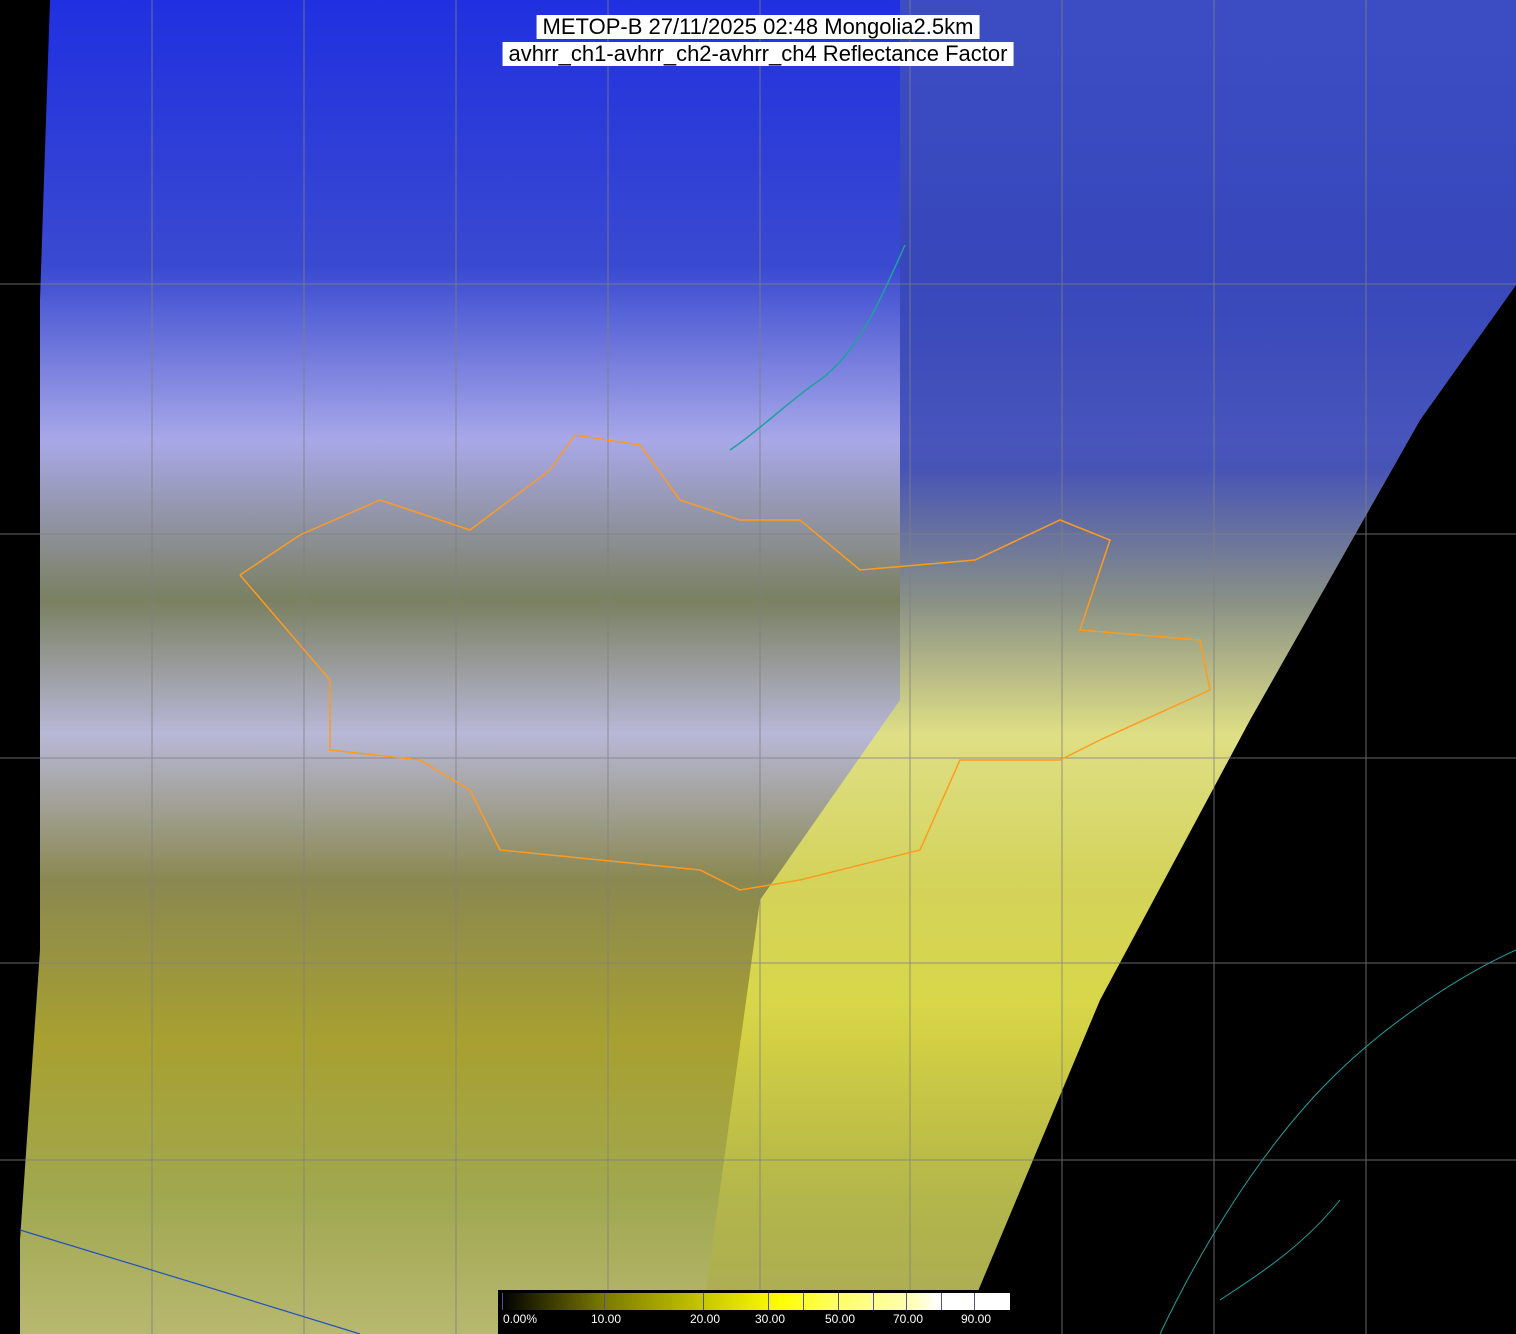 The width and height of the screenshot is (1516, 1334). What do you see at coordinates (520, 1319) in the screenshot?
I see `colorbar-label: 0.00%` at bounding box center [520, 1319].